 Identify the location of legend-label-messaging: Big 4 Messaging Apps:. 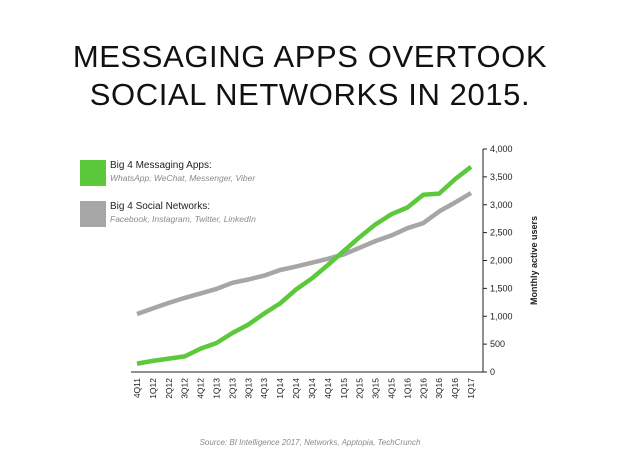
(161, 165).